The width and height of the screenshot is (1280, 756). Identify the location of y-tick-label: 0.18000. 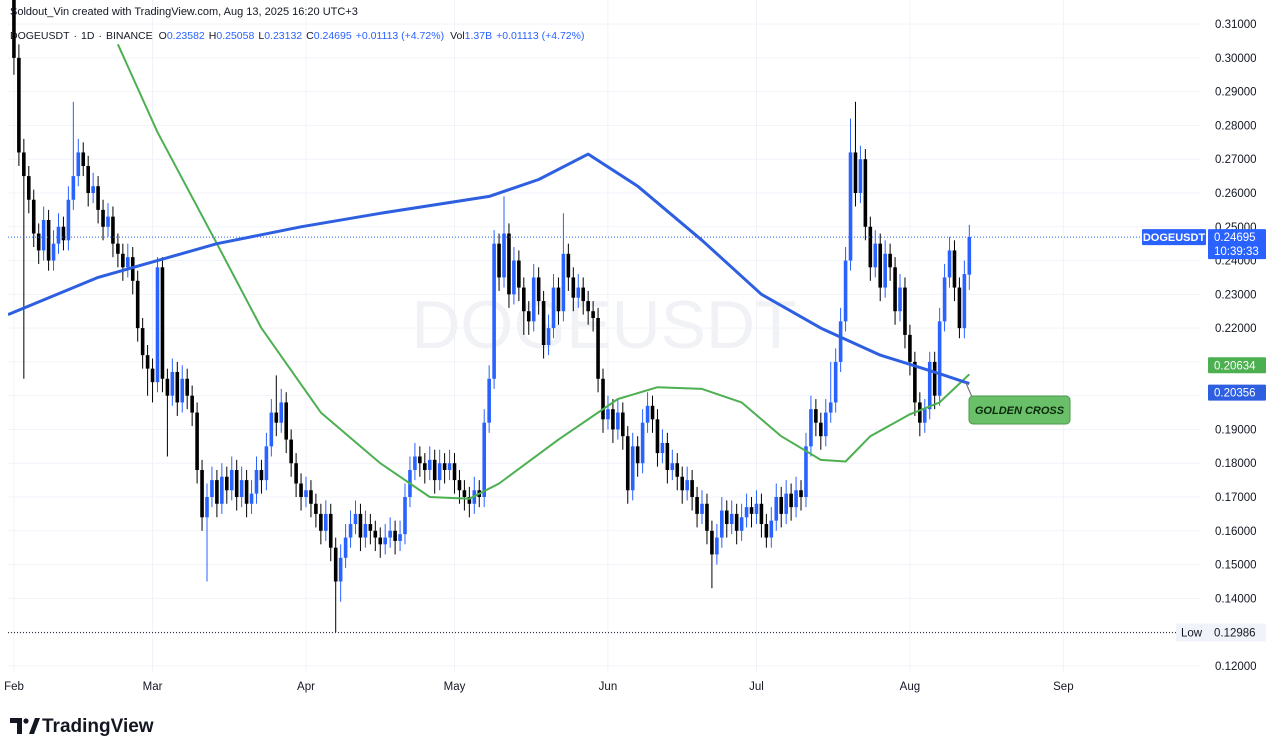
(1236, 464).